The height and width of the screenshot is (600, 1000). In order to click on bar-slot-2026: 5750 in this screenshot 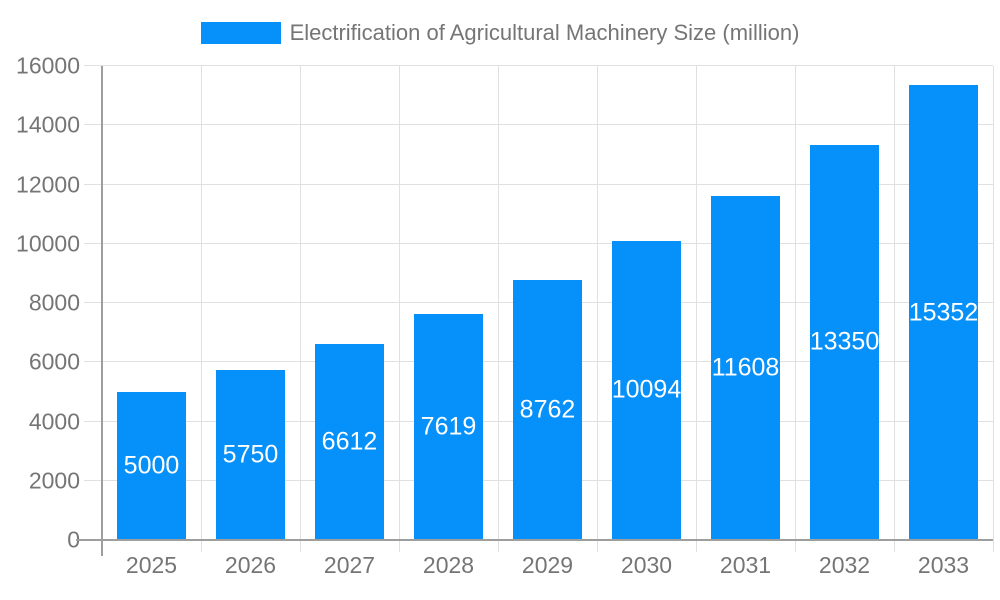, I will do `click(250, 303)`.